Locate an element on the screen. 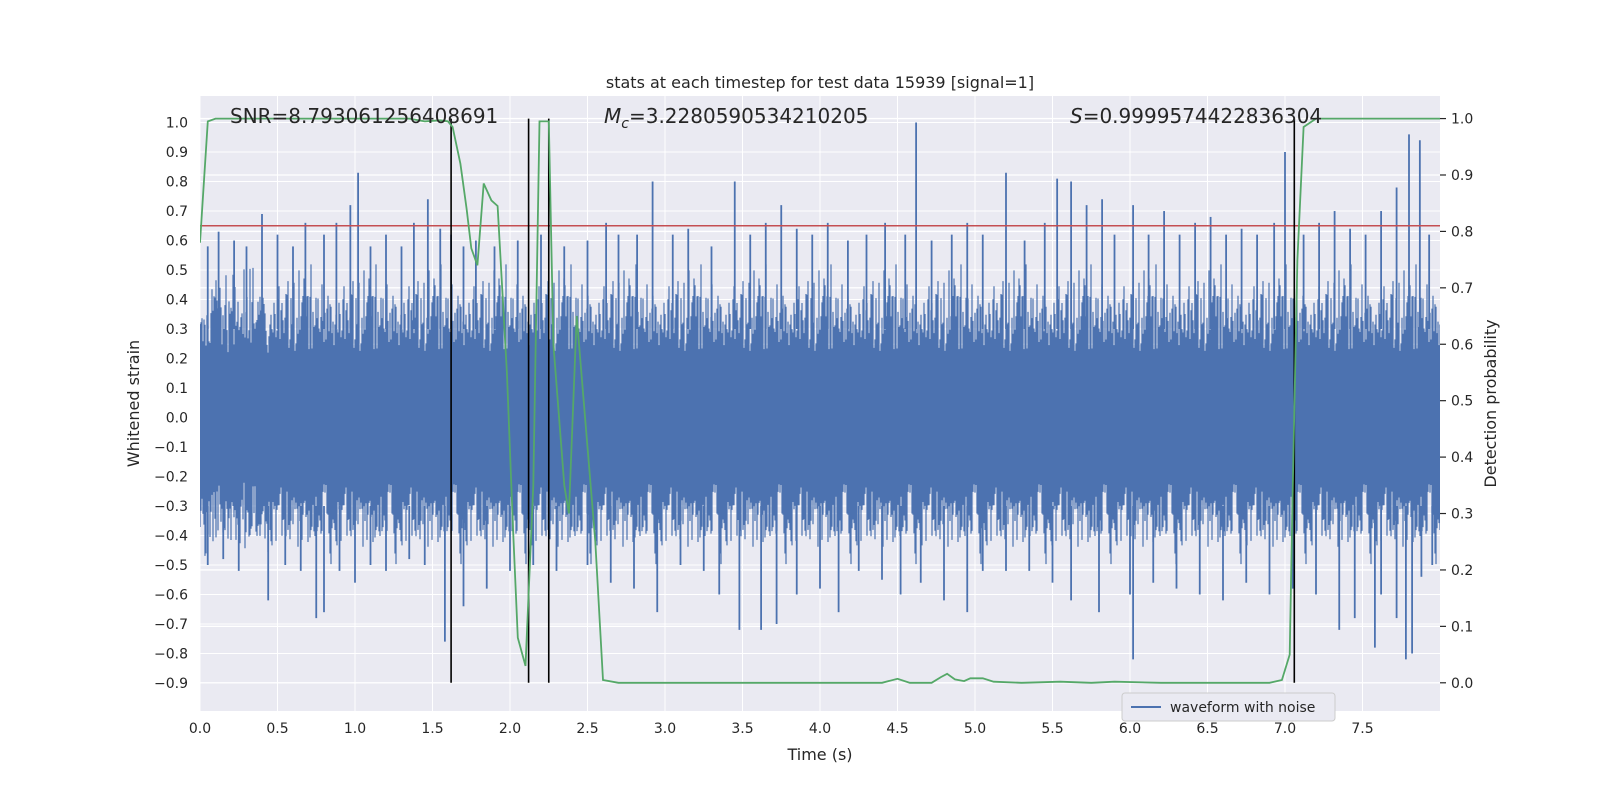 The width and height of the screenshot is (1600, 800). y-axis-label: Whitened strain is located at coordinates (133, 403).